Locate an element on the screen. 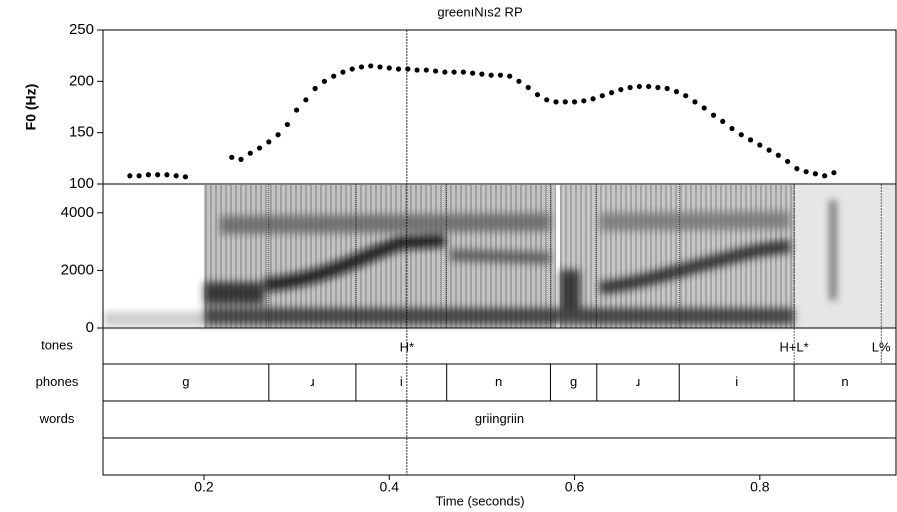 This screenshot has height=512, width=897. y-tick-label: 200 is located at coordinates (81, 80).